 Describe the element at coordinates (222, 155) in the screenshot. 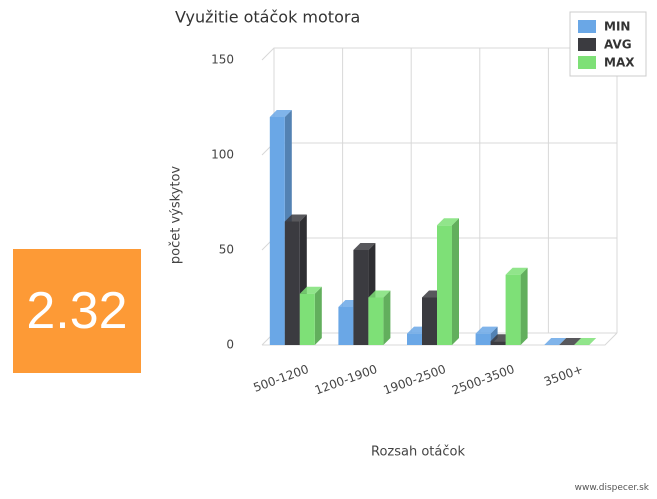

I see `y-tick-label: 100` at that location.